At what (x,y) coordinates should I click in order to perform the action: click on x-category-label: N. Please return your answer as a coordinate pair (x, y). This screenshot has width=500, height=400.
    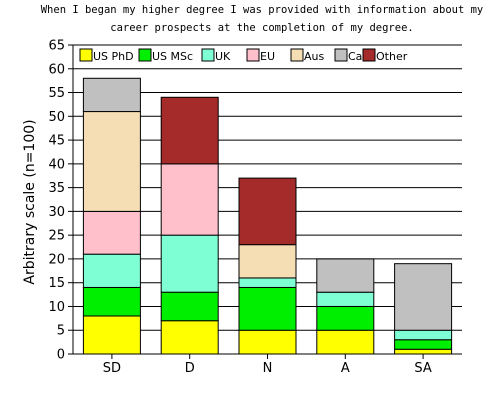
    Looking at the image, I should click on (268, 368).